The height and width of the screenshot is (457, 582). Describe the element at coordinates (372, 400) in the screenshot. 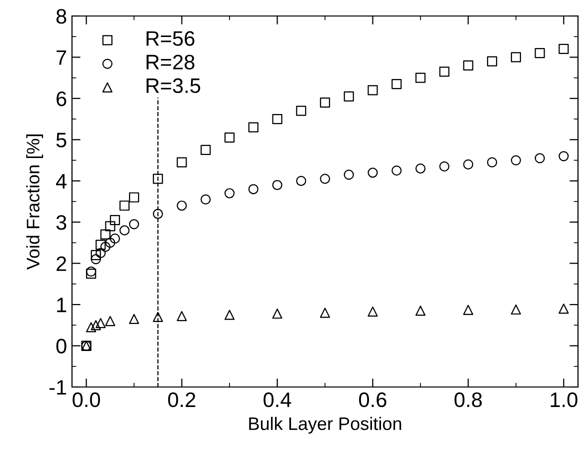

I see `x-tick-label: 0.6` at that location.